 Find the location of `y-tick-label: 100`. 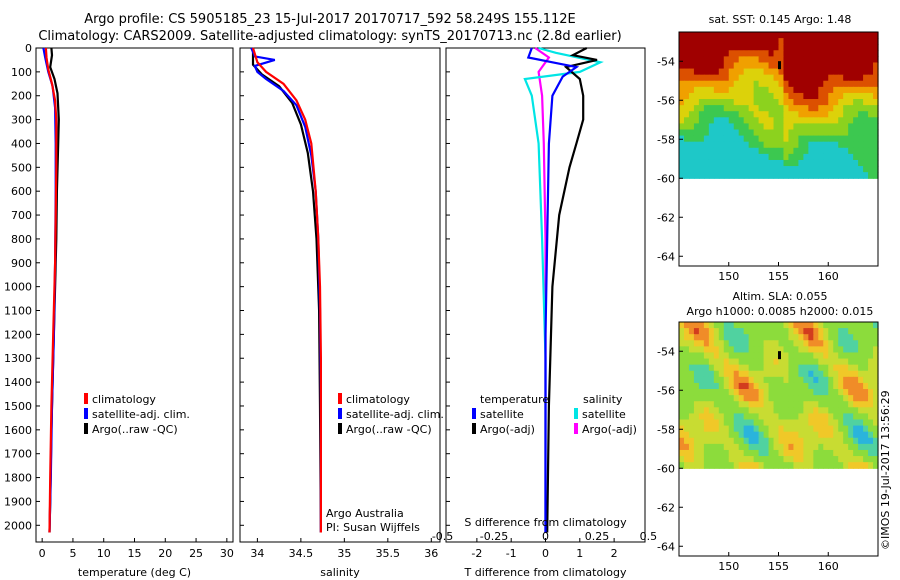

y-tick-label: 100 is located at coordinates (21, 72).